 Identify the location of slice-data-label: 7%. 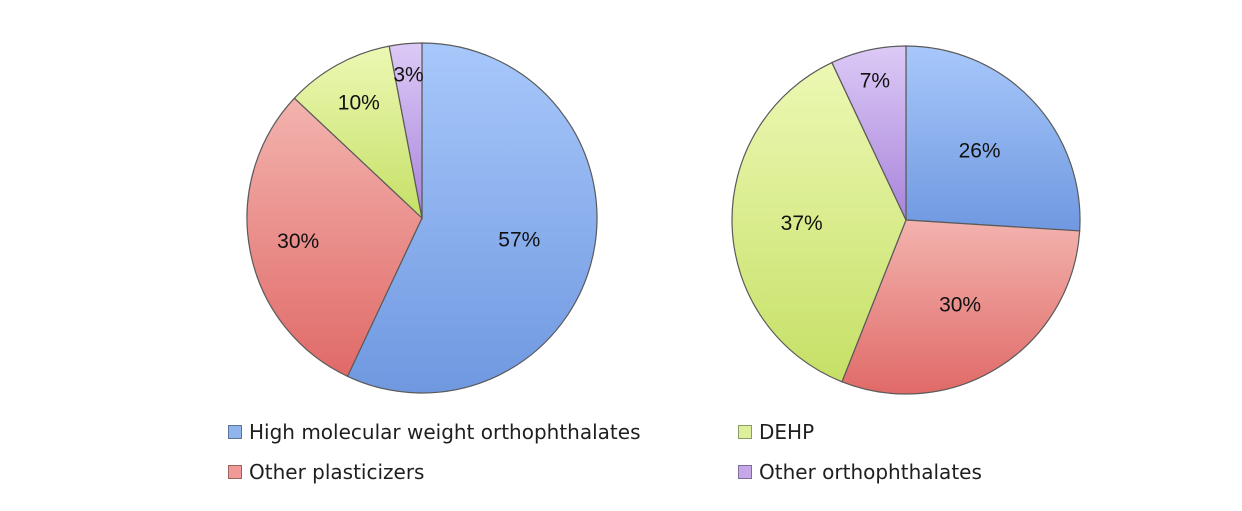
(875, 80).